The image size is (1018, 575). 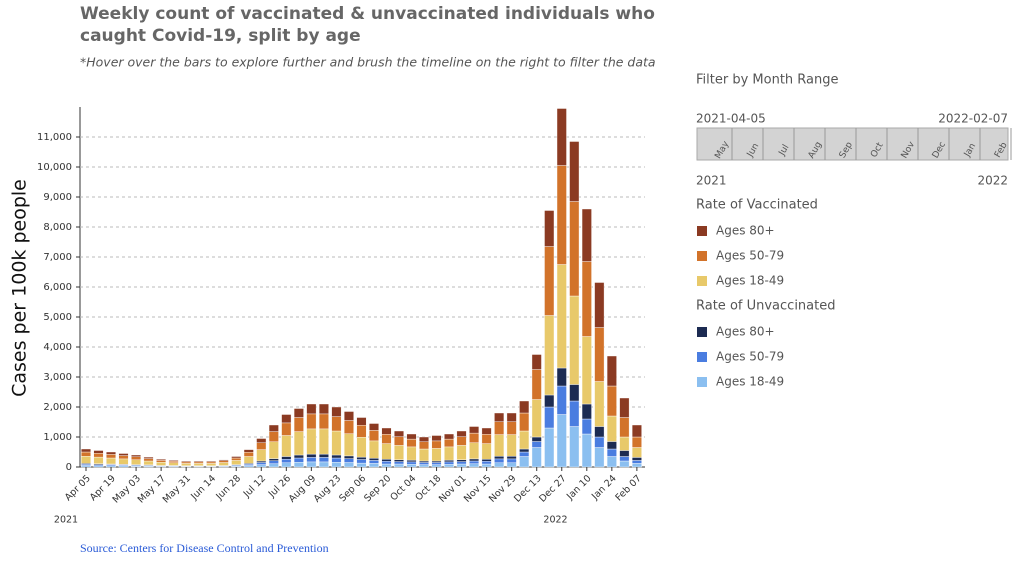 I want to click on x-tick-label: Jun 28, so click(x=228, y=488).